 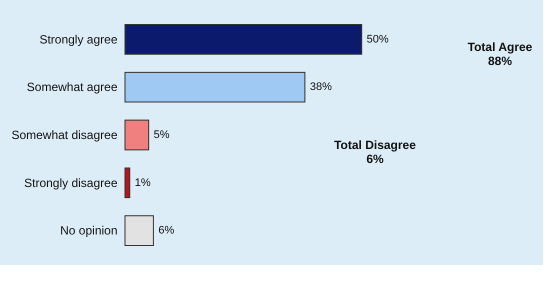 I want to click on data-label: 38%, so click(x=321, y=87).